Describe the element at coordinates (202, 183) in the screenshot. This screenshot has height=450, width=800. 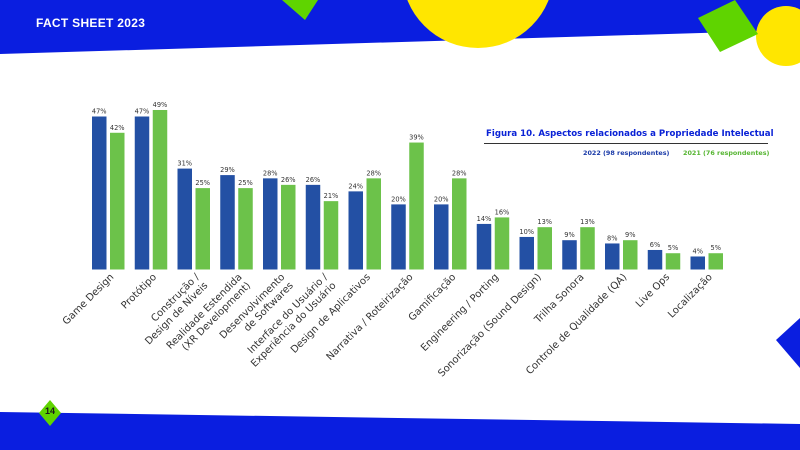
I see `data-label-2021-2: 25%` at that location.